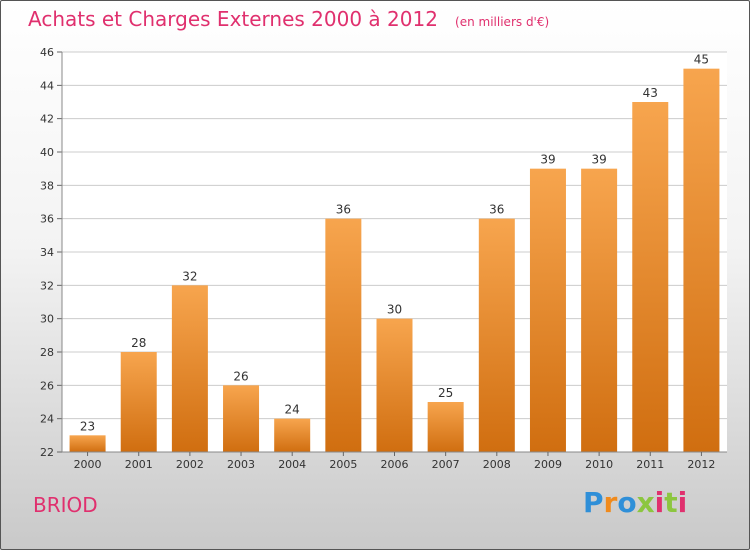 The width and height of the screenshot is (750, 550). Describe the element at coordinates (233, 19) in the screenshot. I see `chart-title: Achats et Charges Externes 2000 à 2012` at that location.